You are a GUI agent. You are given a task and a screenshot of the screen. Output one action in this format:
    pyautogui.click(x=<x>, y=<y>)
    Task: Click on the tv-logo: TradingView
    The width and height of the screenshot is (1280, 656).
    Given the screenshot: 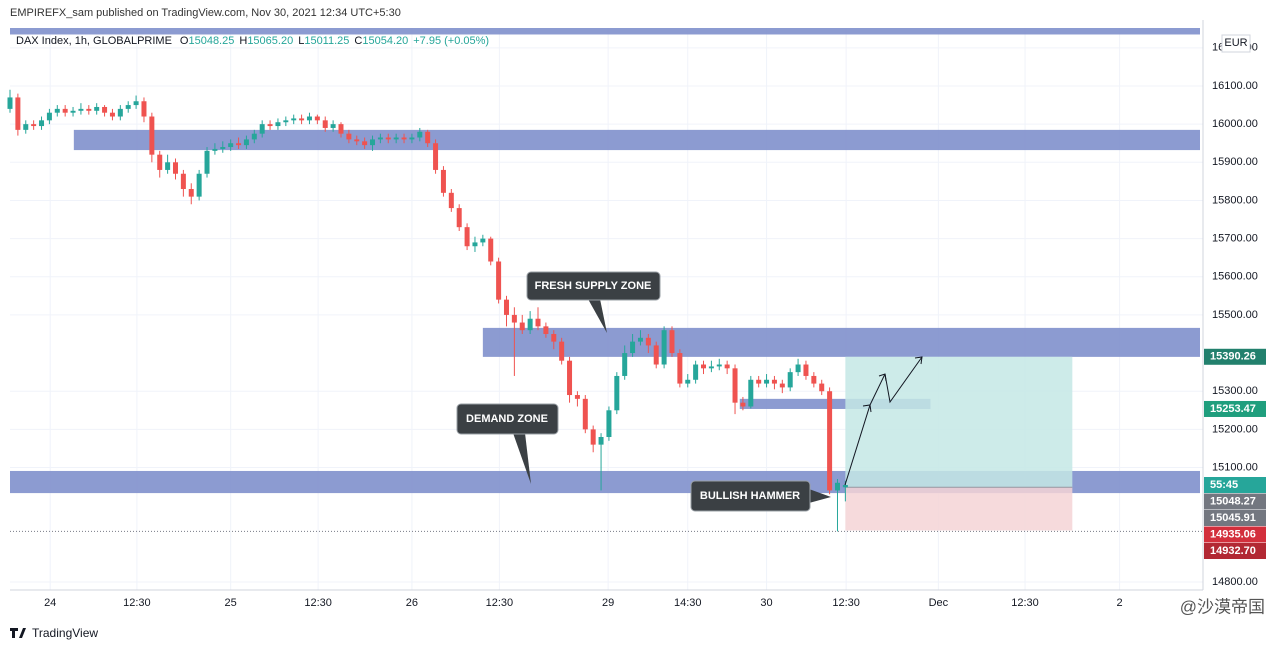 What is the action you would take?
    pyautogui.click(x=54, y=633)
    